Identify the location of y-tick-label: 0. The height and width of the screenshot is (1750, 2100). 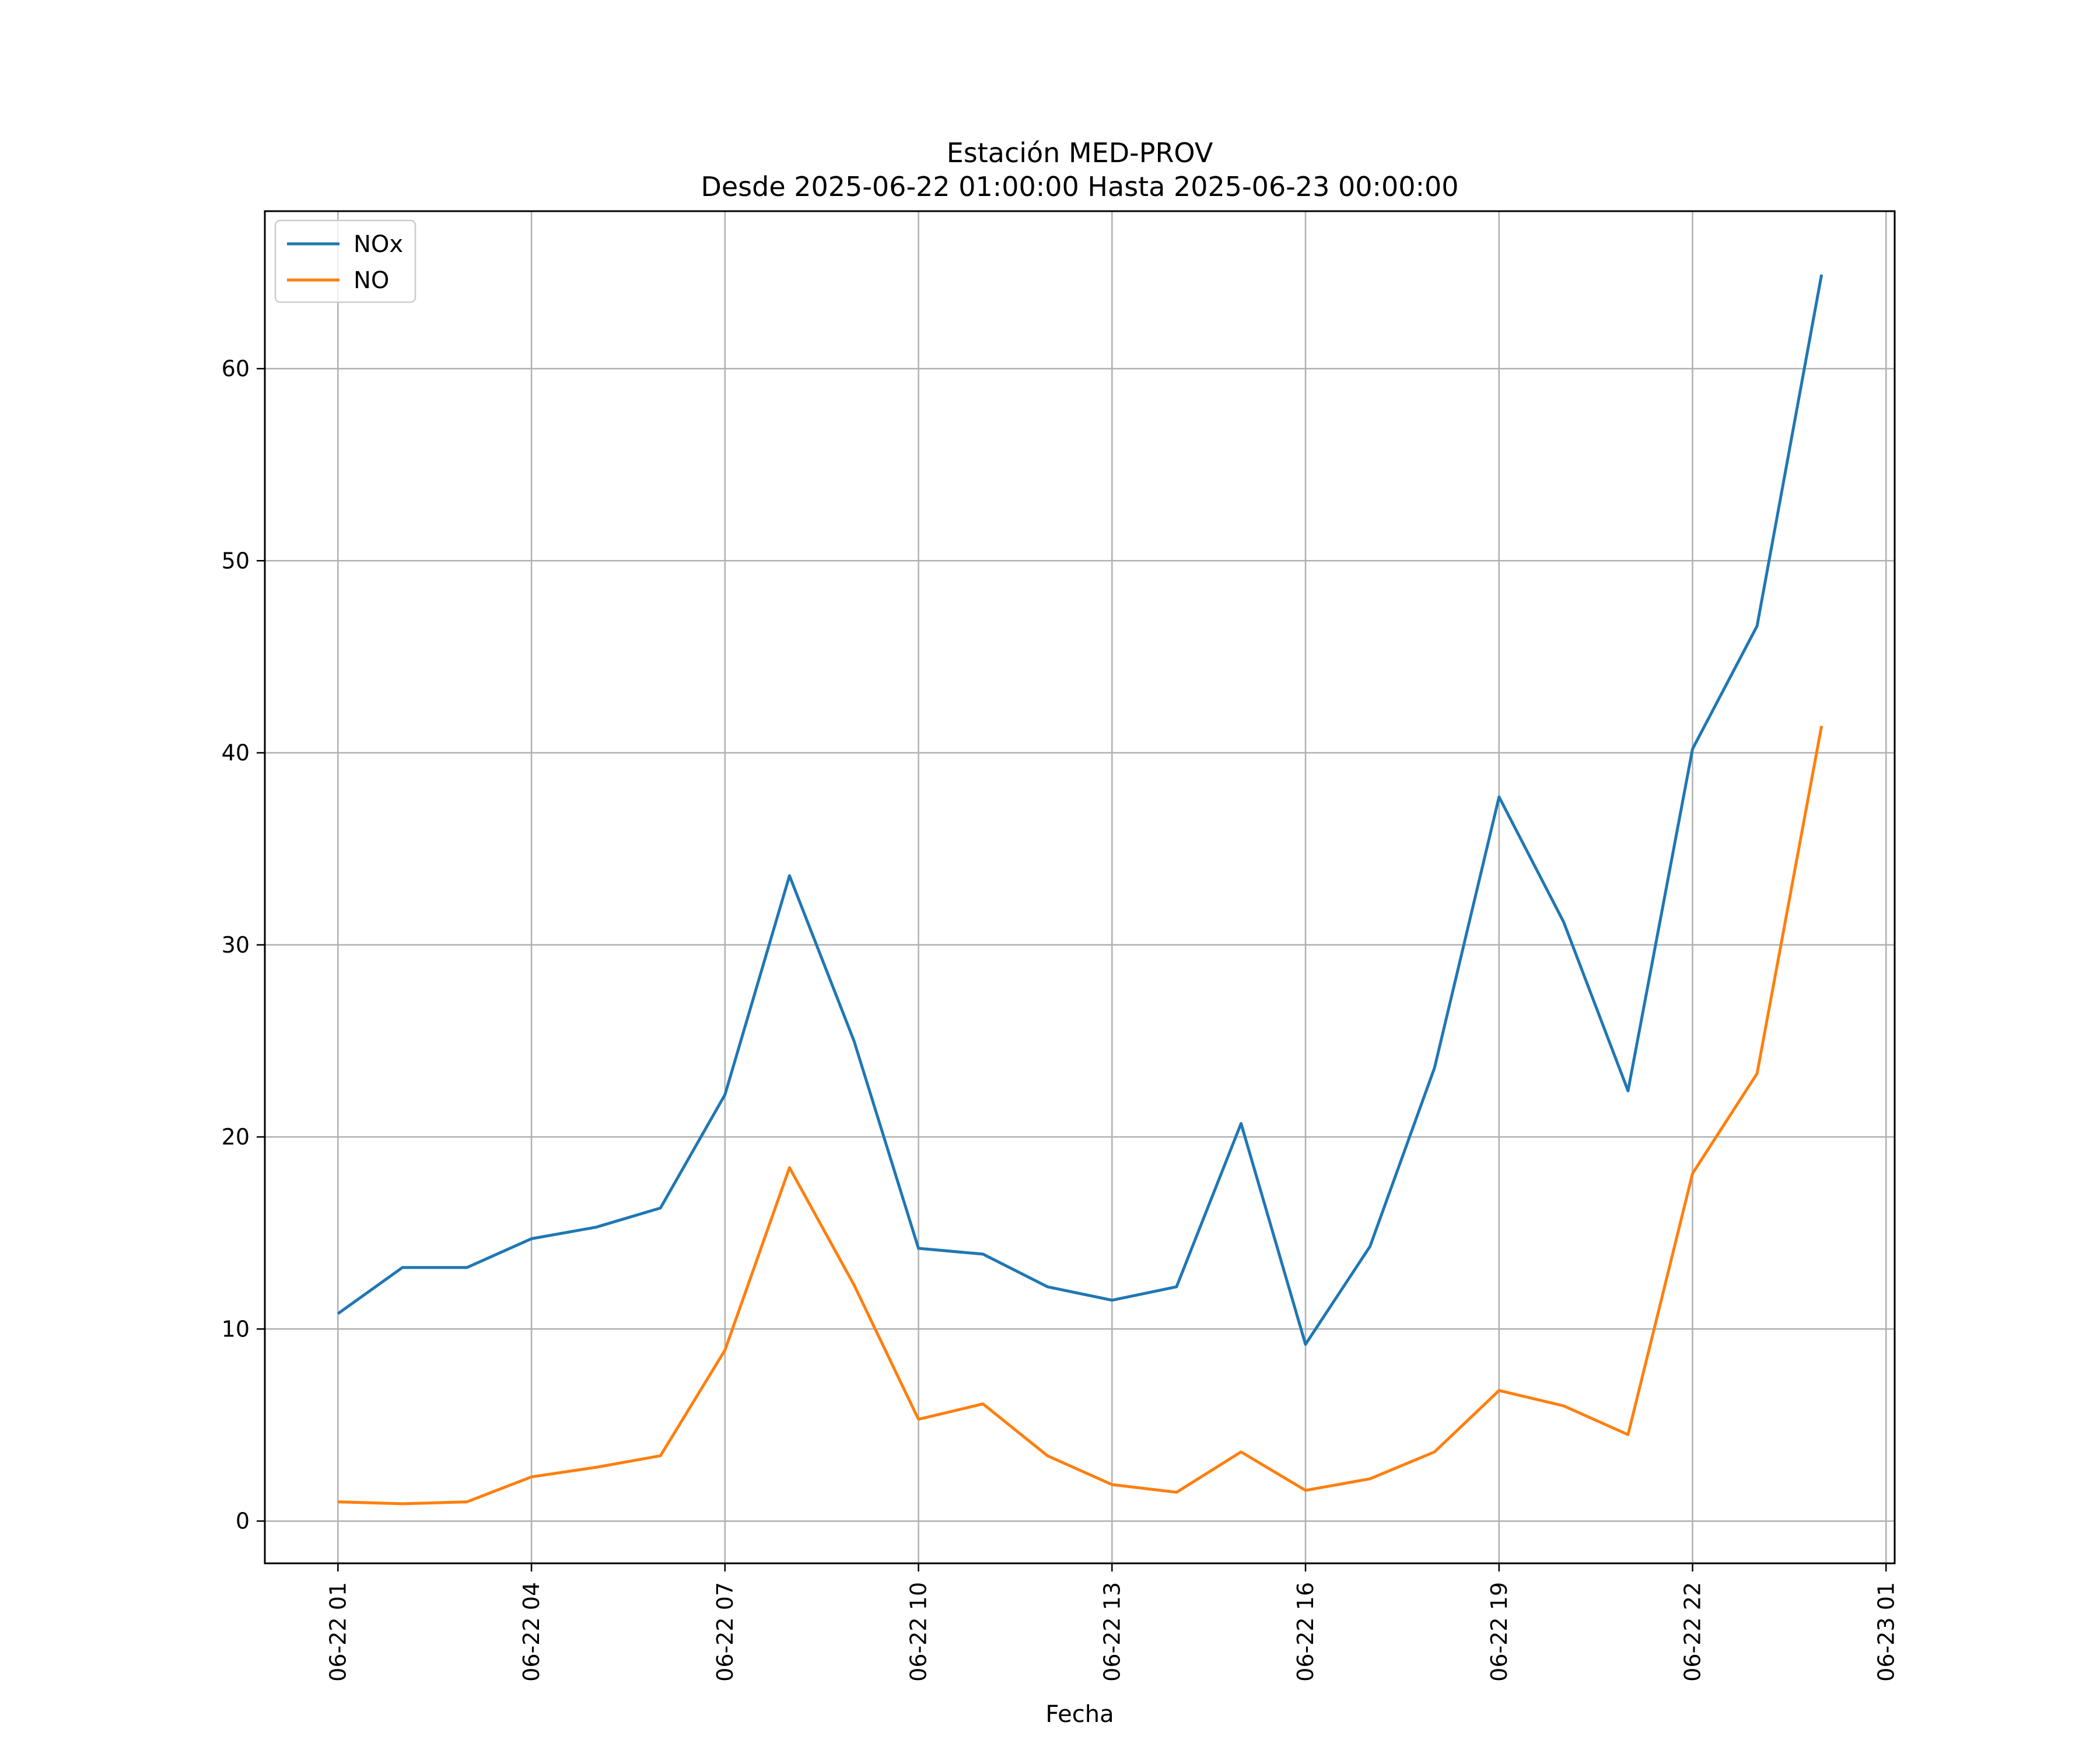
(243, 1521).